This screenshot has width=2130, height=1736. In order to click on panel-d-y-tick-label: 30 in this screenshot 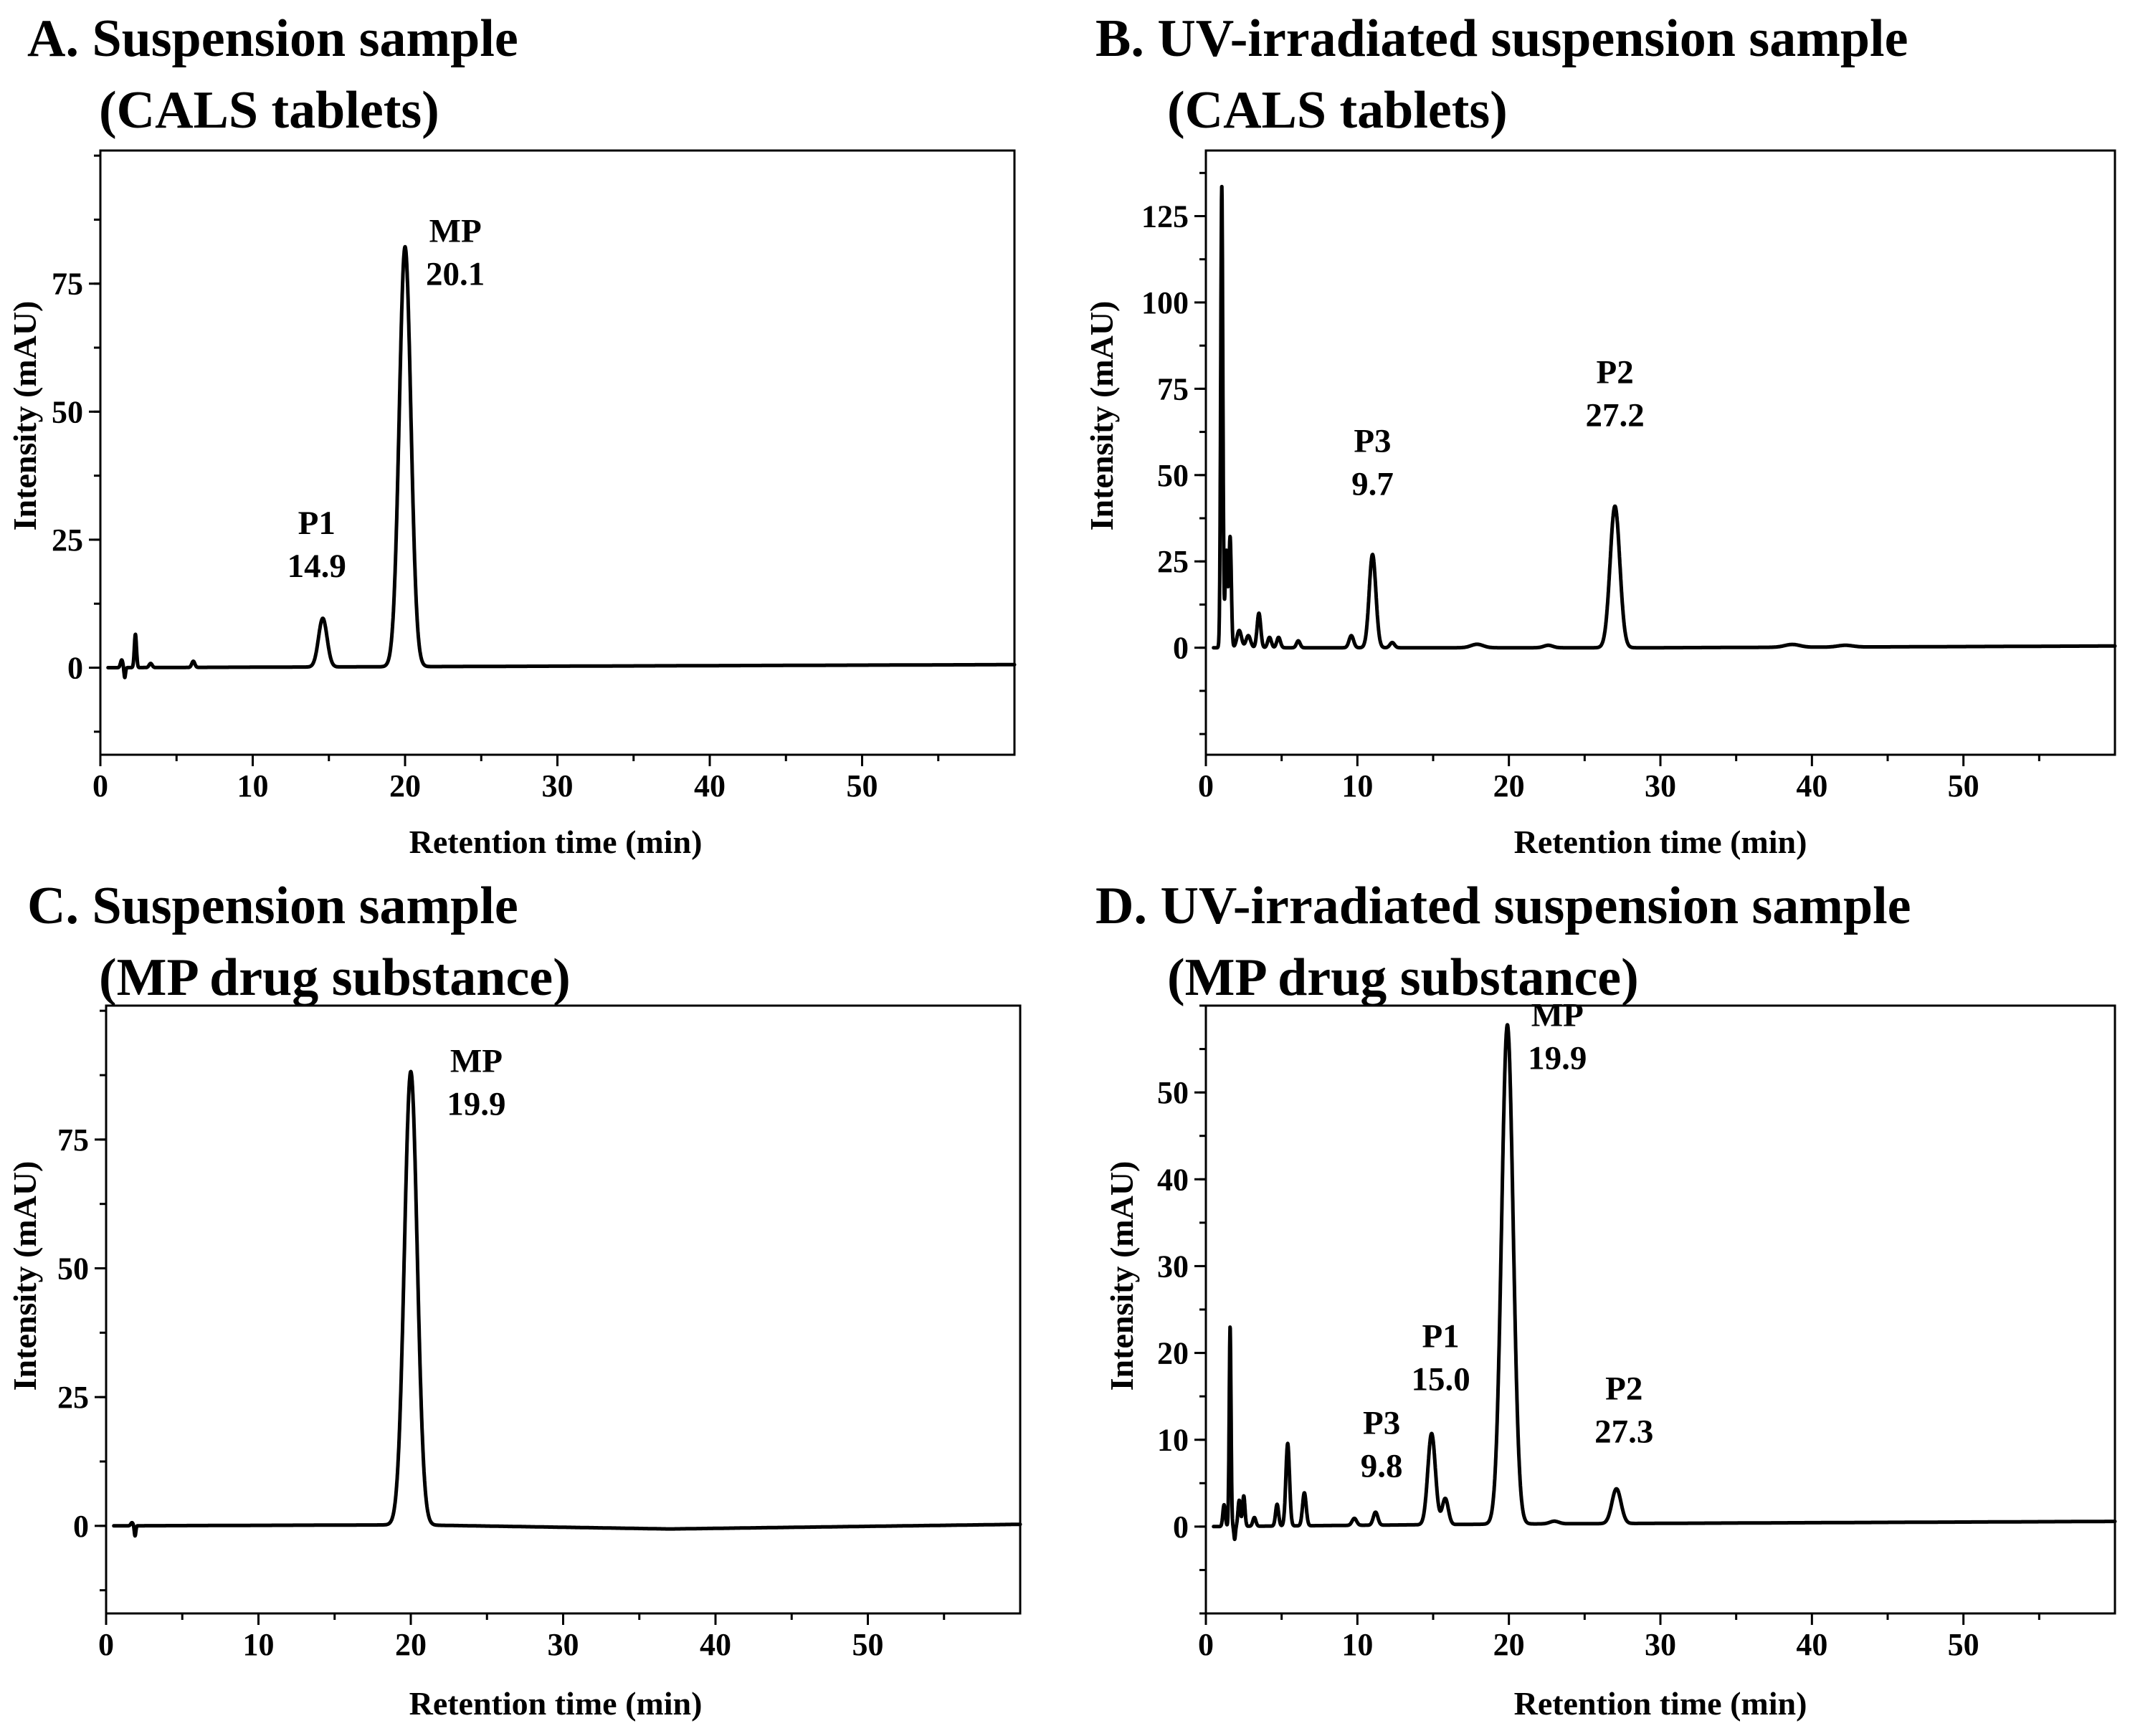, I will do `click(1173, 1266)`.